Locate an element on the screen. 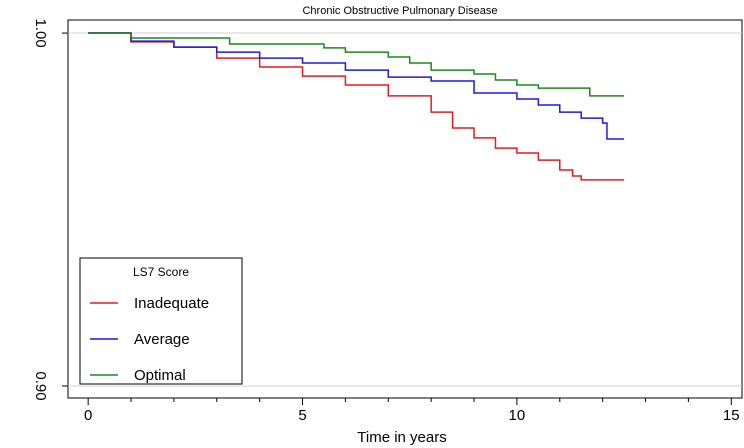 This screenshot has width=744, height=448. x-tick-label: 15 is located at coordinates (731, 415).